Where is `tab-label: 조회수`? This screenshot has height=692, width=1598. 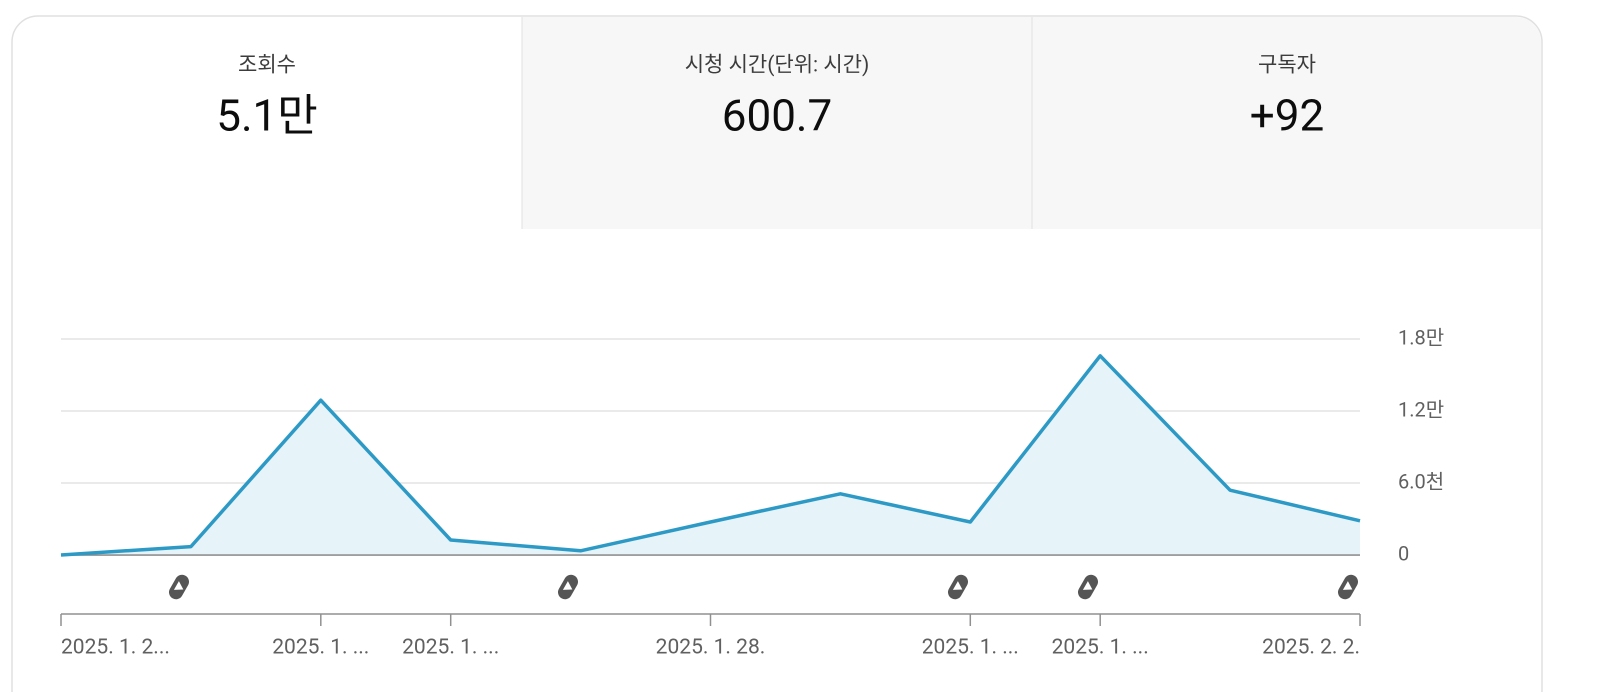
tab-label: 조회수 is located at coordinates (267, 66).